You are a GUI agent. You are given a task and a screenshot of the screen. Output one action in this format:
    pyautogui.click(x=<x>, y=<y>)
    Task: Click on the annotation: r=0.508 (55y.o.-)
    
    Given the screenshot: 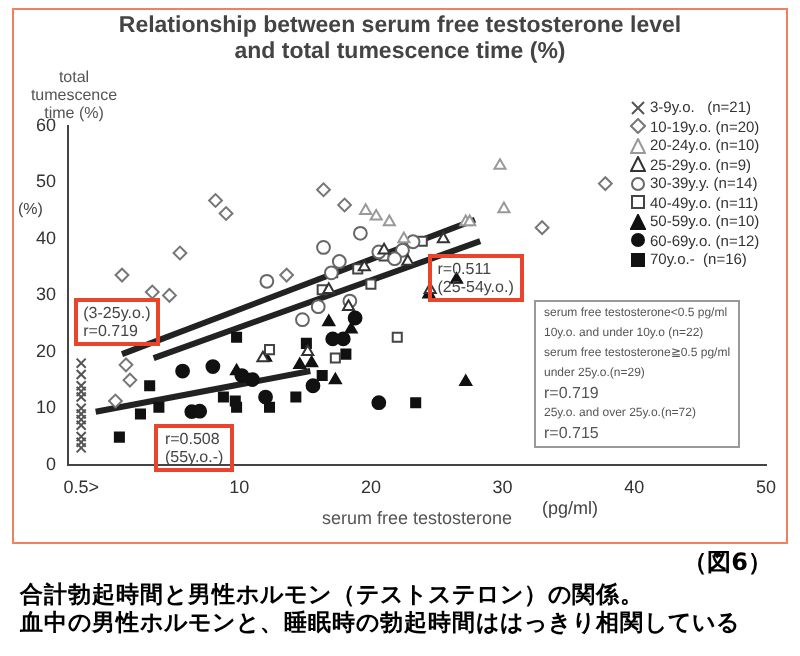 What is the action you would take?
    pyautogui.click(x=194, y=447)
    